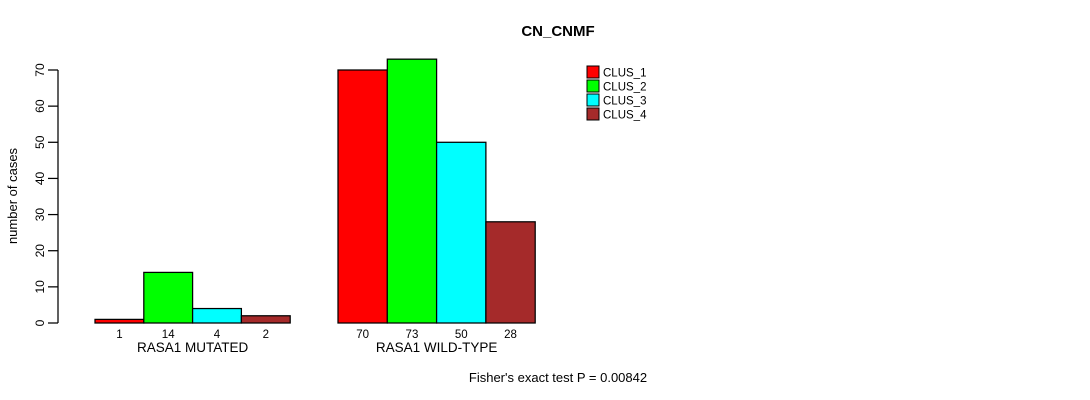 This screenshot has width=1090, height=400. I want to click on bar-value-label: 28, so click(510, 335).